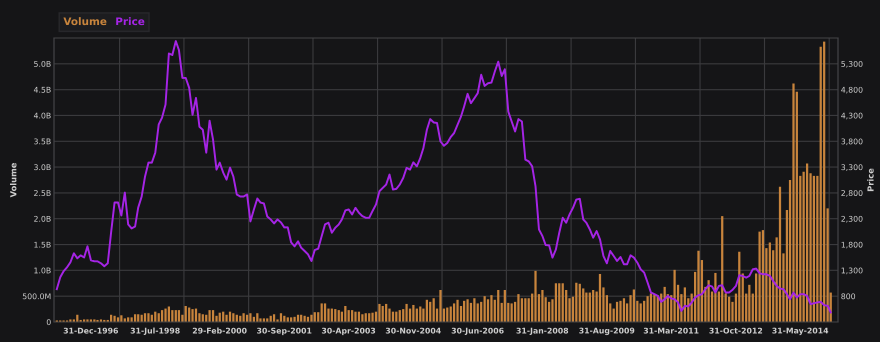  I want to click on y-axis-title: Volume, so click(13, 180).